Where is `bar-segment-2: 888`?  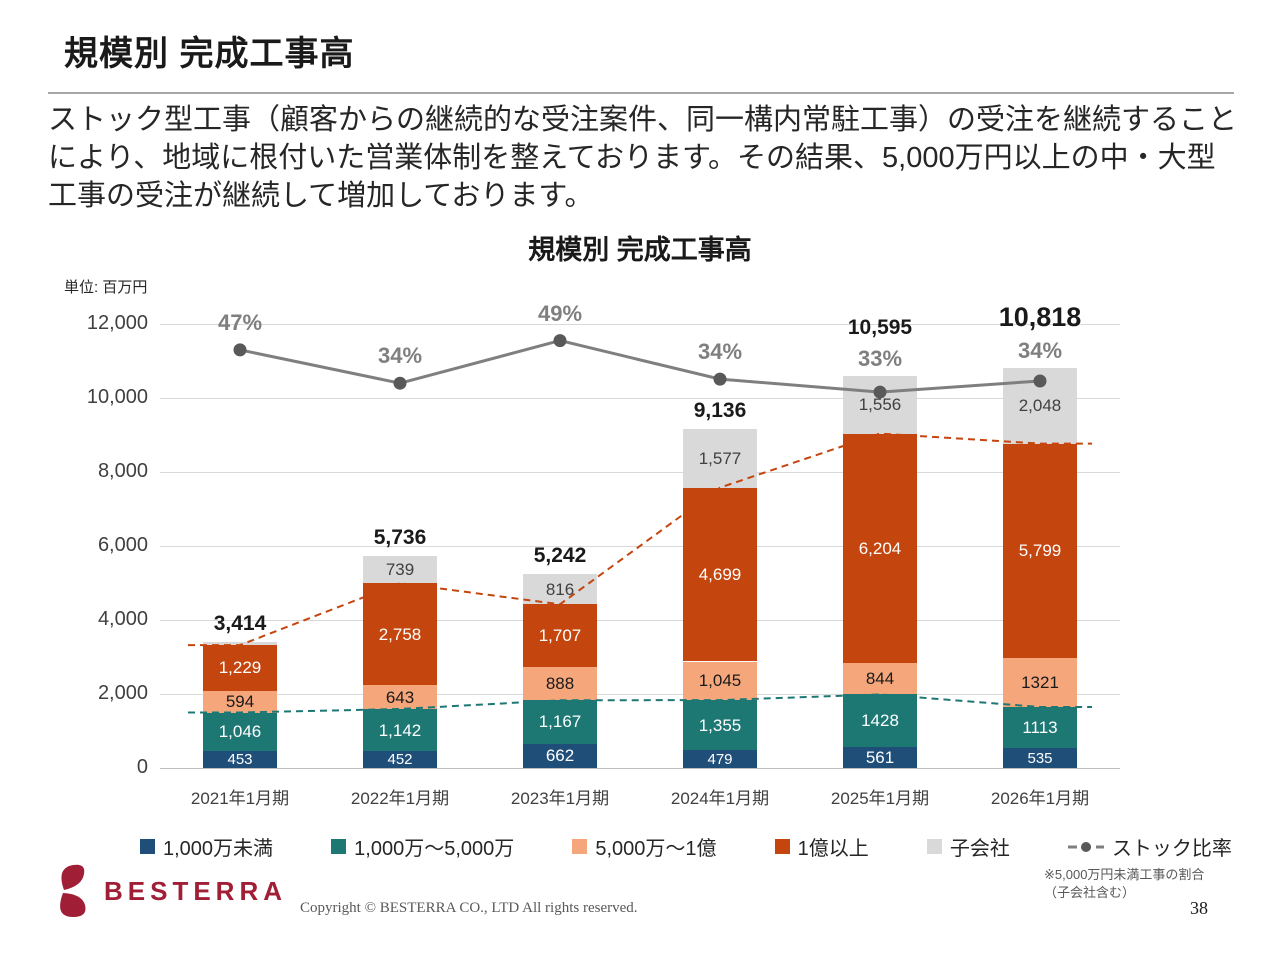
bar-segment-2: 888 is located at coordinates (560, 684).